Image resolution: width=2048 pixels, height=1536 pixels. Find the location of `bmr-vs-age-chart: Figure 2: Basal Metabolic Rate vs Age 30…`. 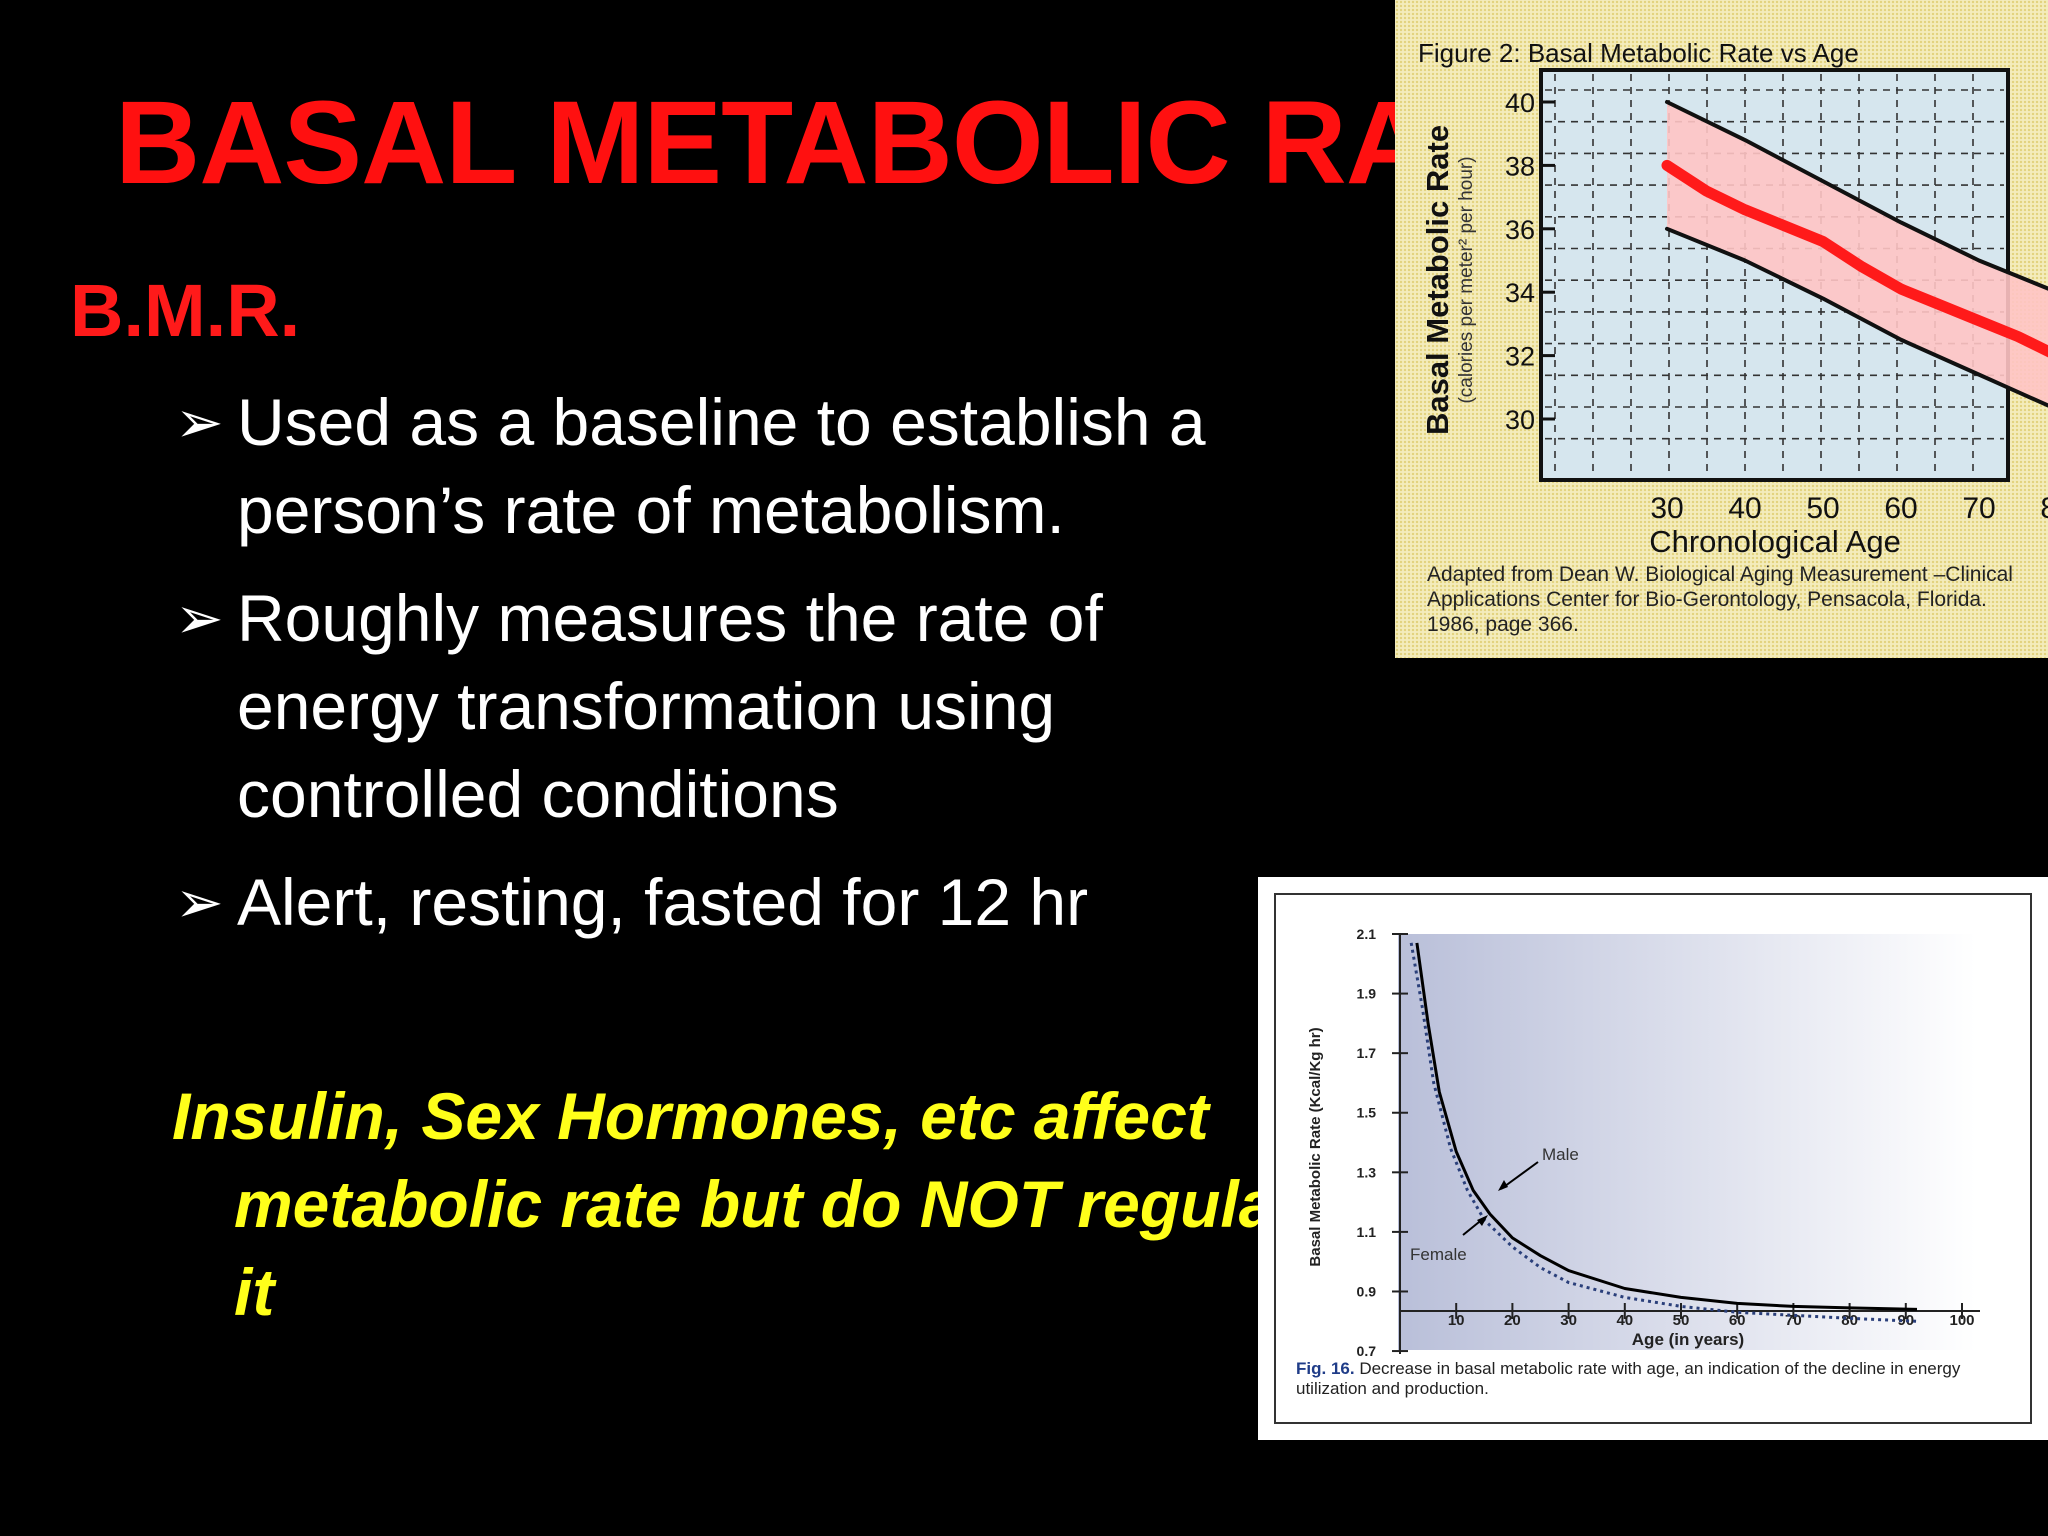

bmr-vs-age-chart: Figure 2: Basal Metabolic Rate vs Age 30… is located at coordinates (1733, 337).